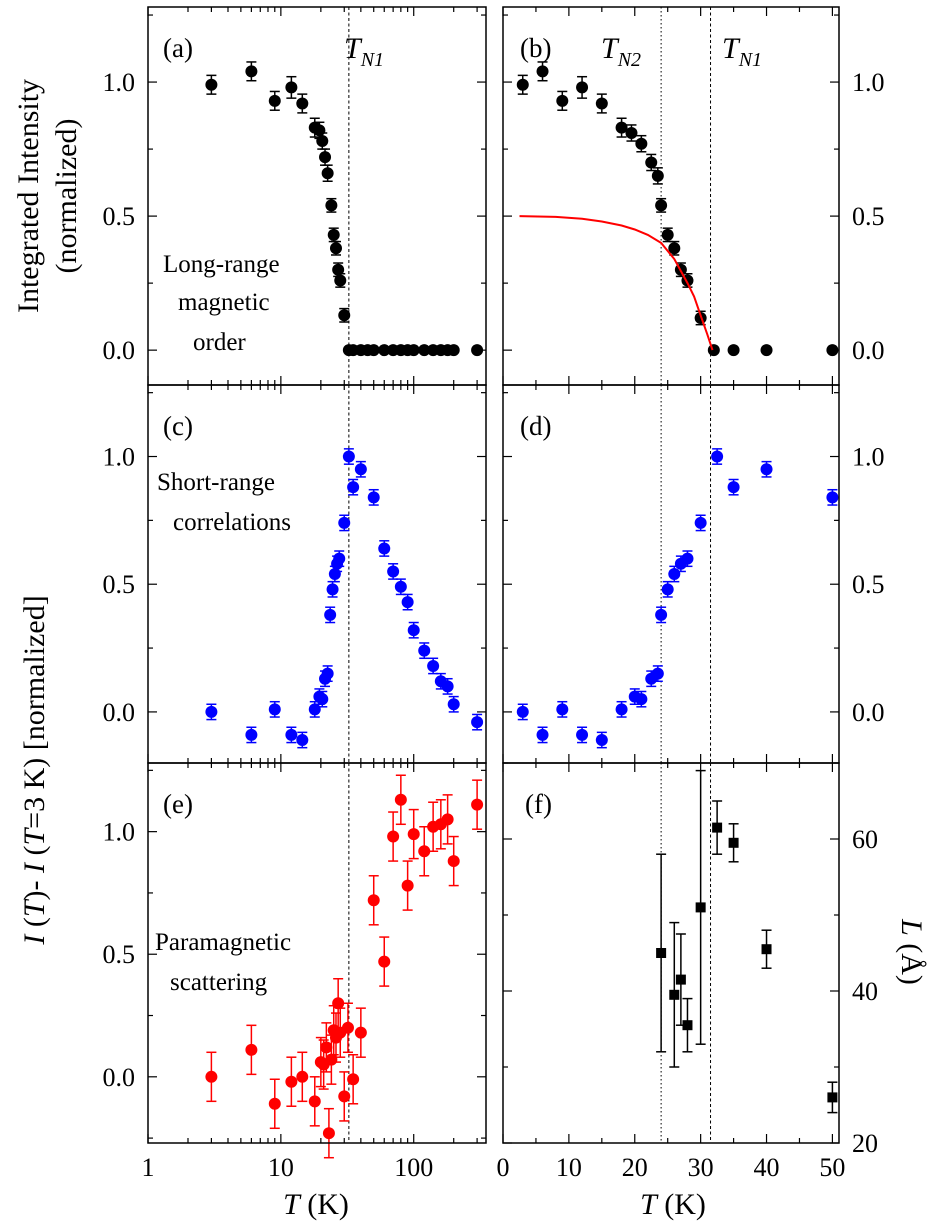 Image resolution: width=930 pixels, height=1226 pixels. I want to click on panel-e-annotation-line-1: Paramagnetic, so click(223, 942).